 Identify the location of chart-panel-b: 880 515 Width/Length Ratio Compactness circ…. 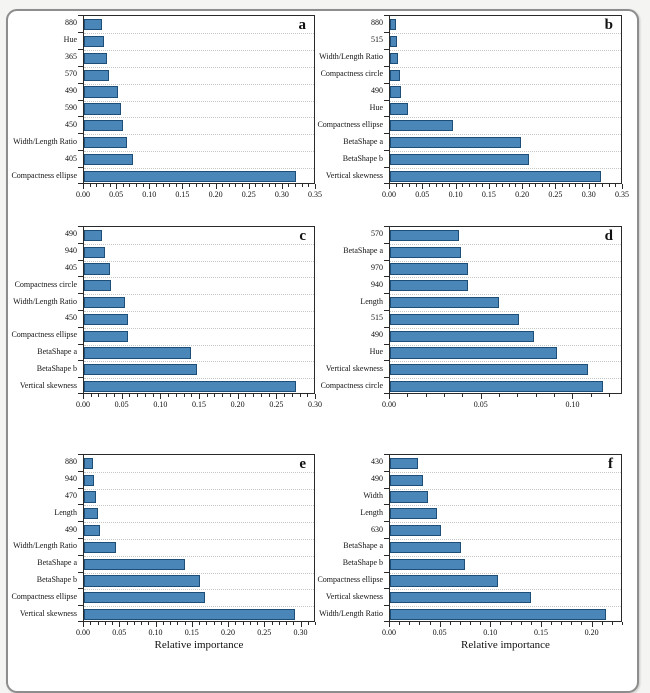
(473, 107).